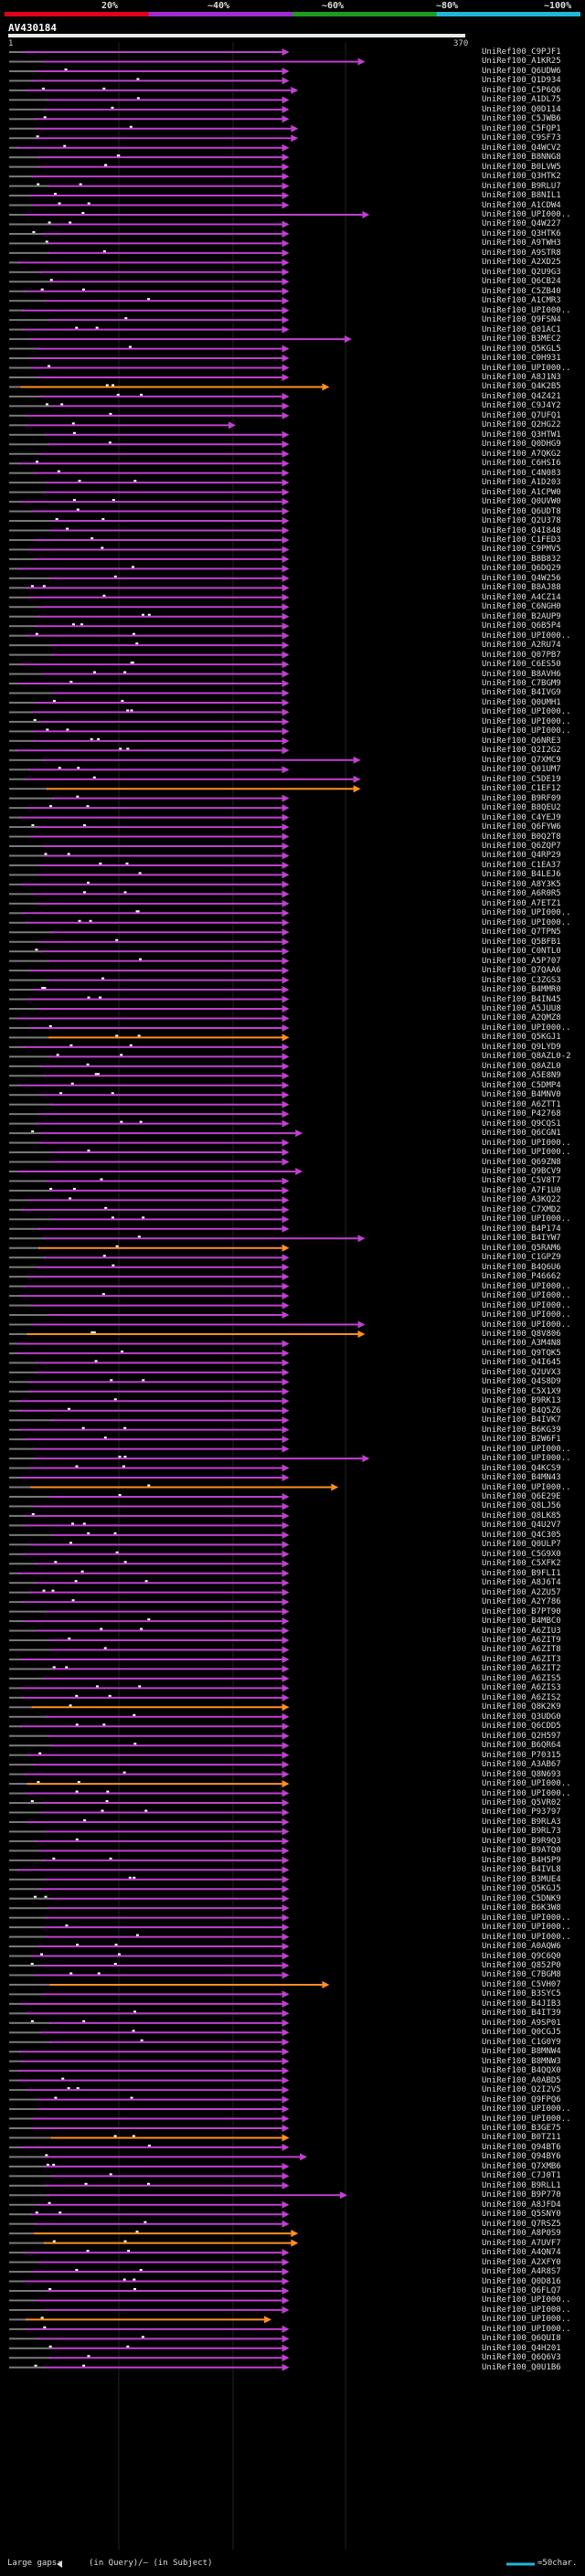  I want to click on hit-label: UniRef100_Q7UFQ1, so click(521, 415).